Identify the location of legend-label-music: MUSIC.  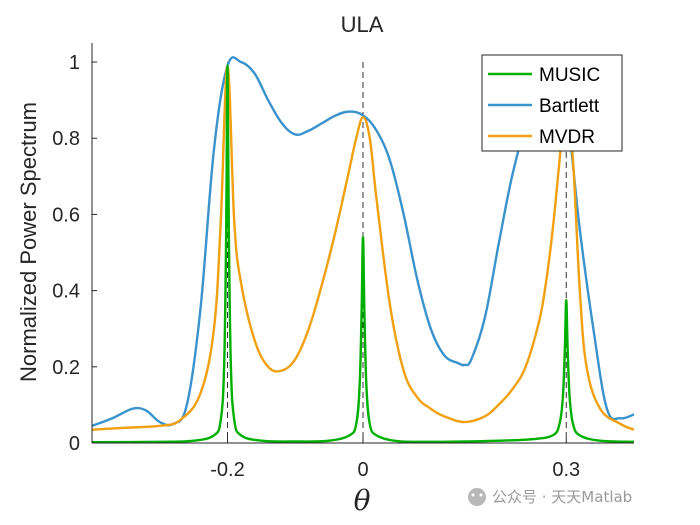
(569, 75).